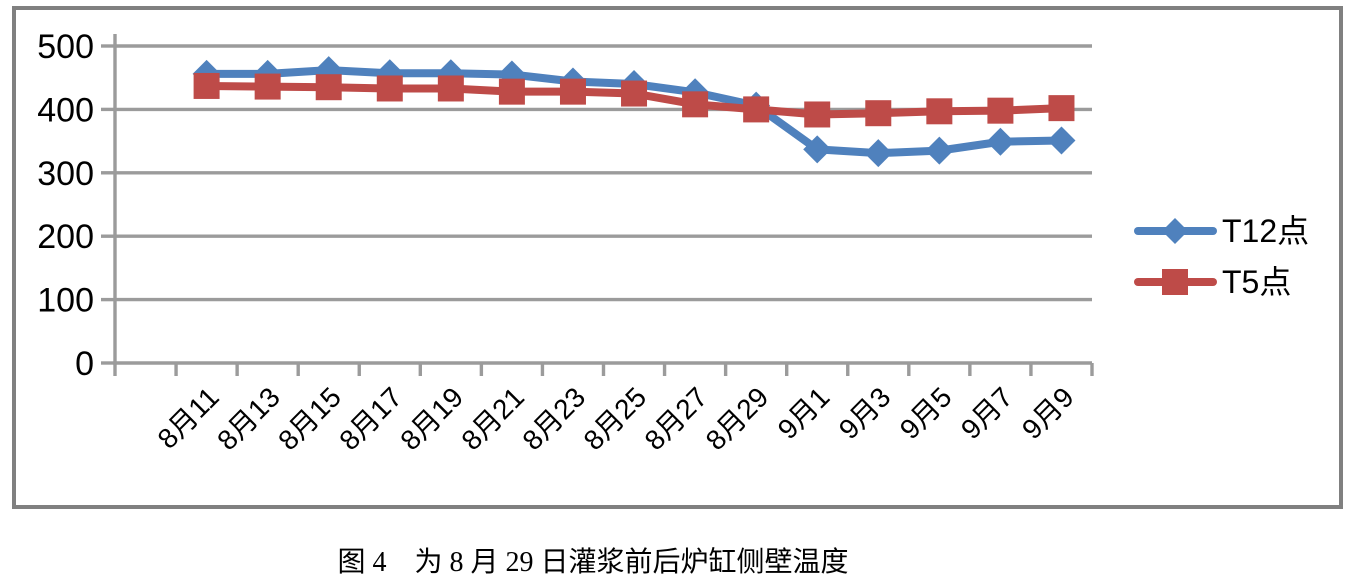  What do you see at coordinates (65, 47) in the screenshot?
I see `y-axis-label: 500` at bounding box center [65, 47].